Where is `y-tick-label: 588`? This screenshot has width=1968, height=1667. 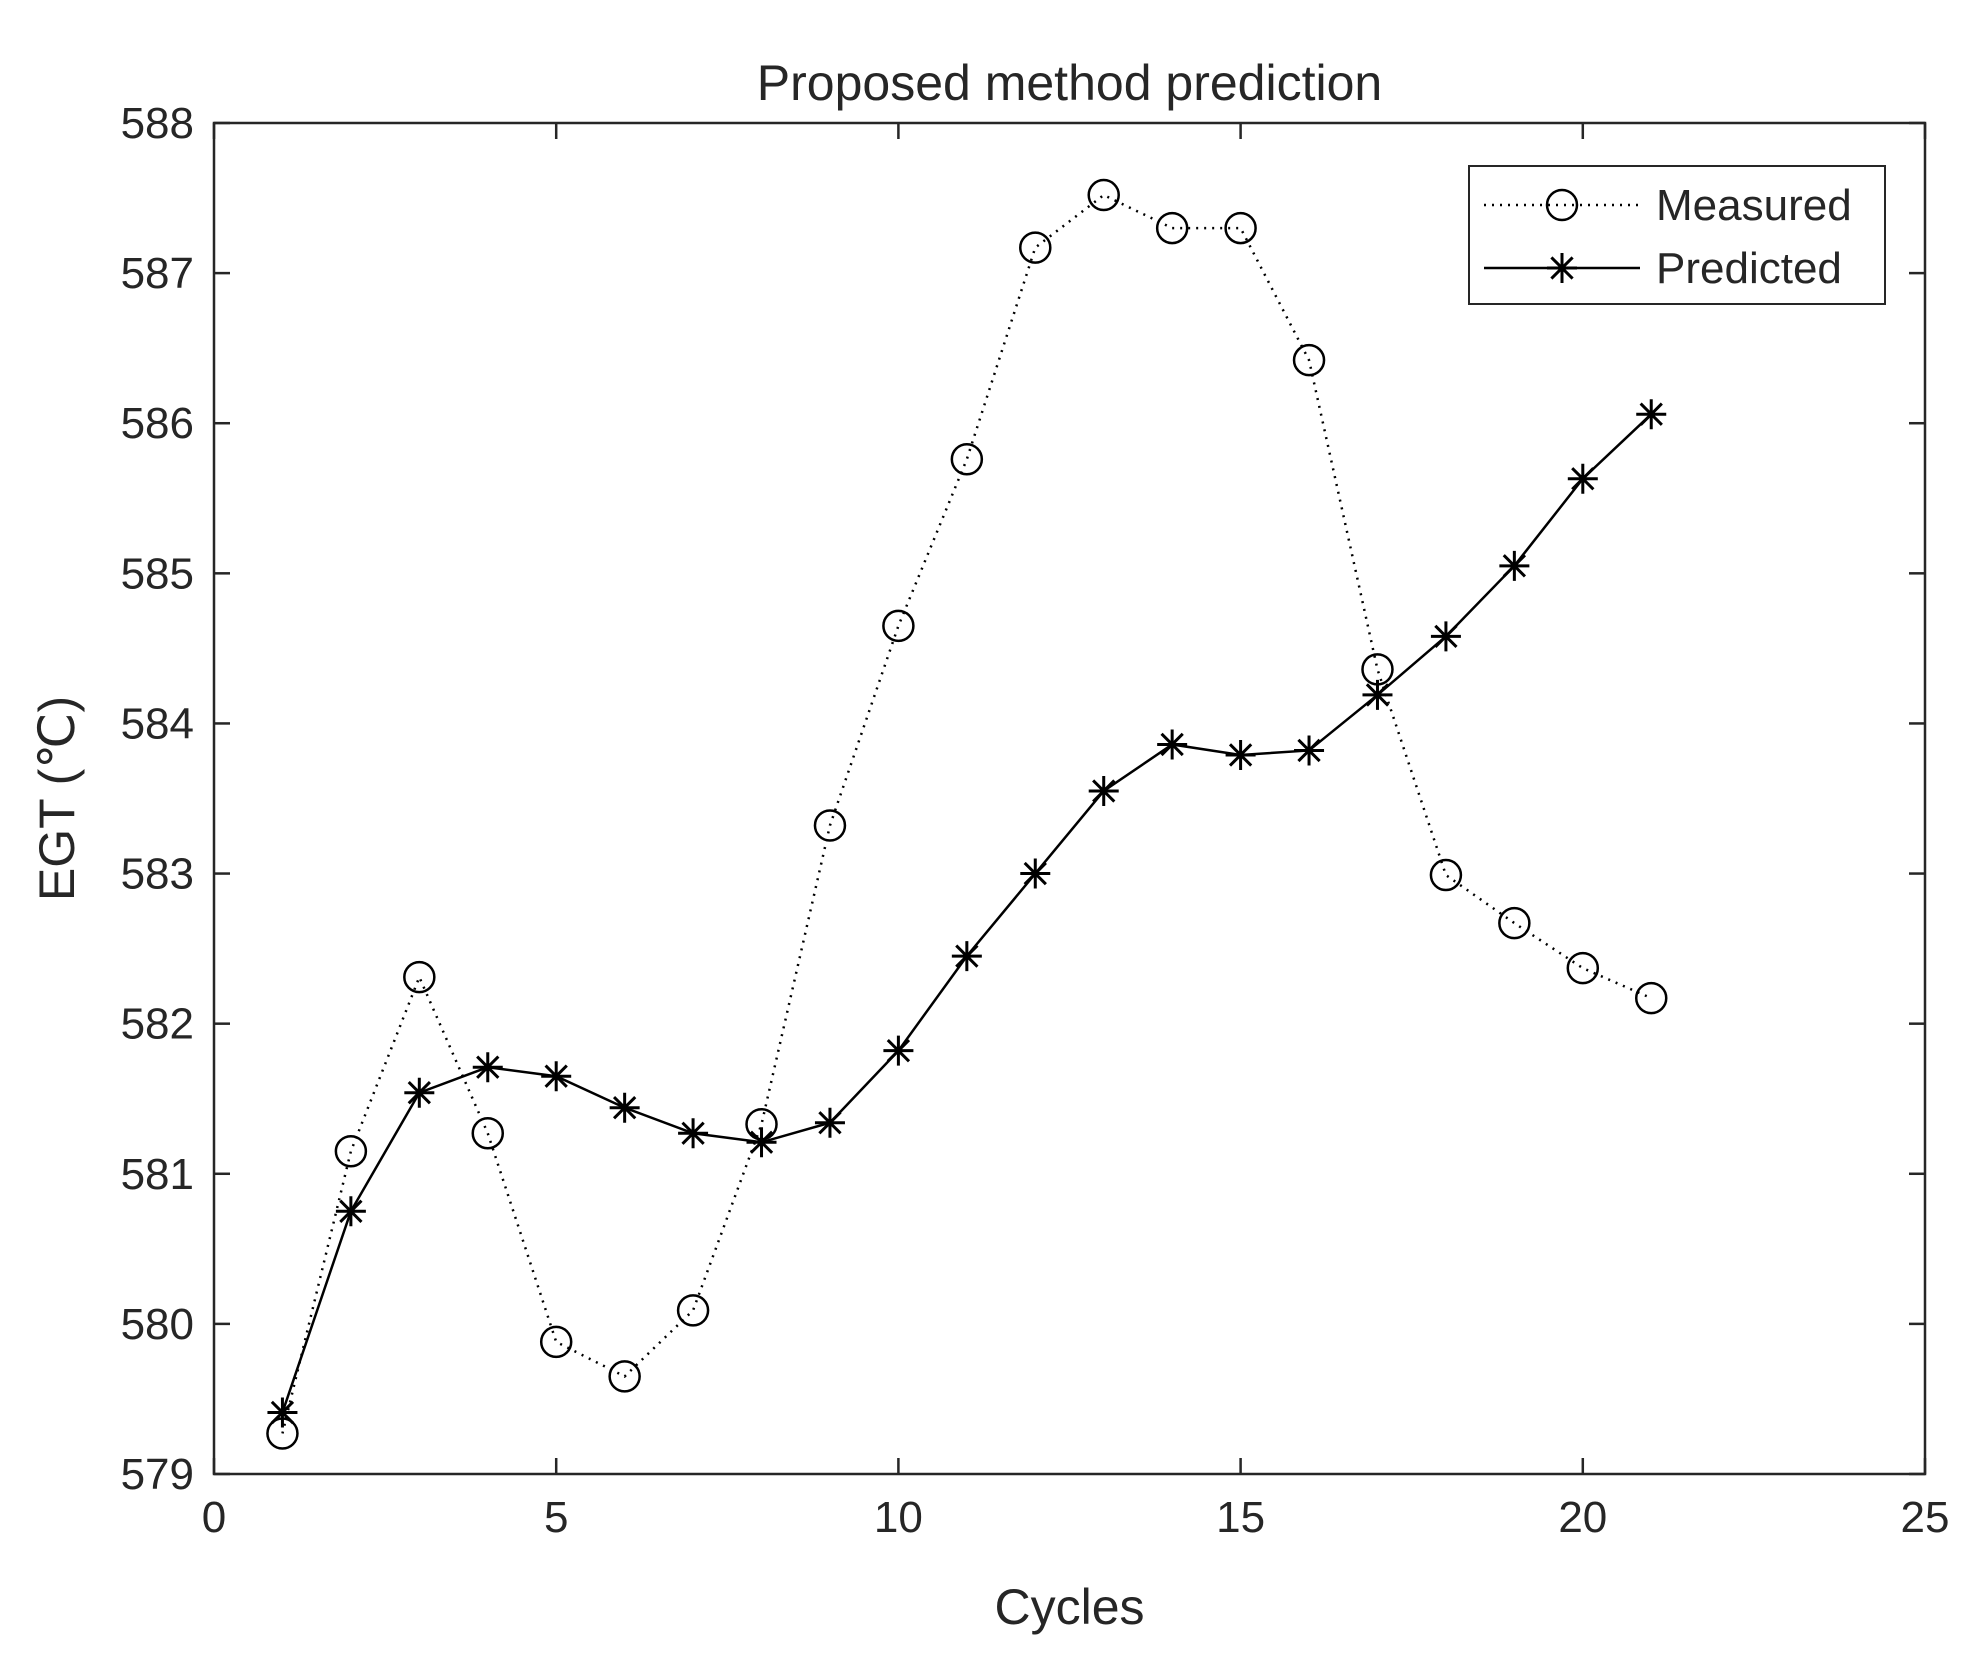 y-tick-label: 588 is located at coordinates (157, 123).